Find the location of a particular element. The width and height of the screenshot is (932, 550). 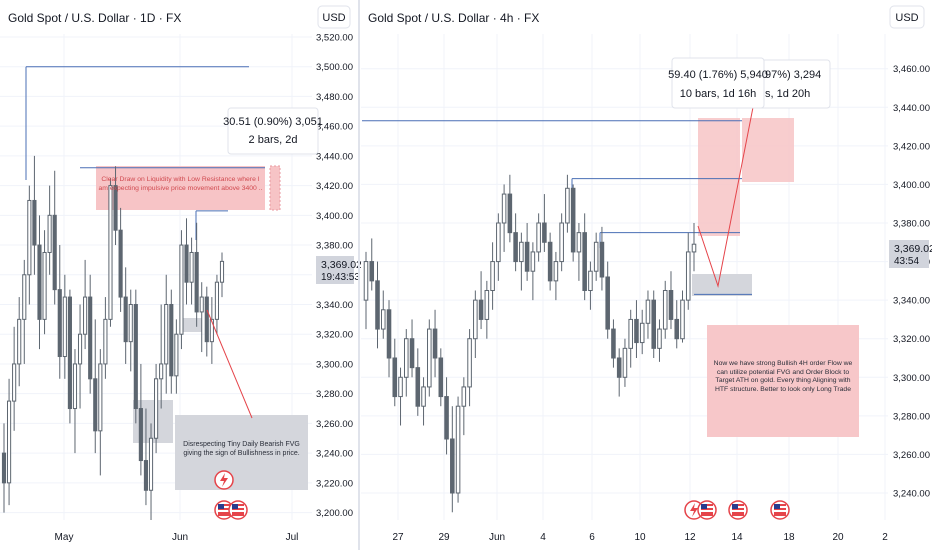

left-levels is located at coordinates (145, 153).